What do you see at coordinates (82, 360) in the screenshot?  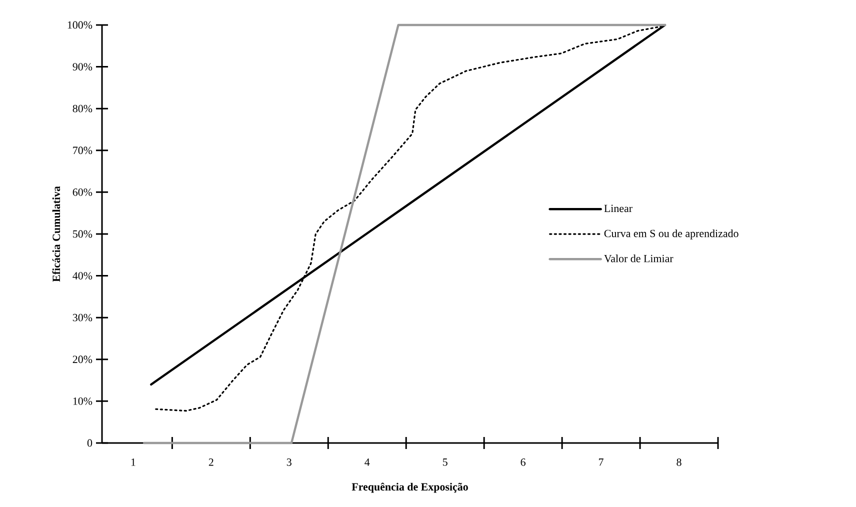 I see `y-tick-label: 20%` at bounding box center [82, 360].